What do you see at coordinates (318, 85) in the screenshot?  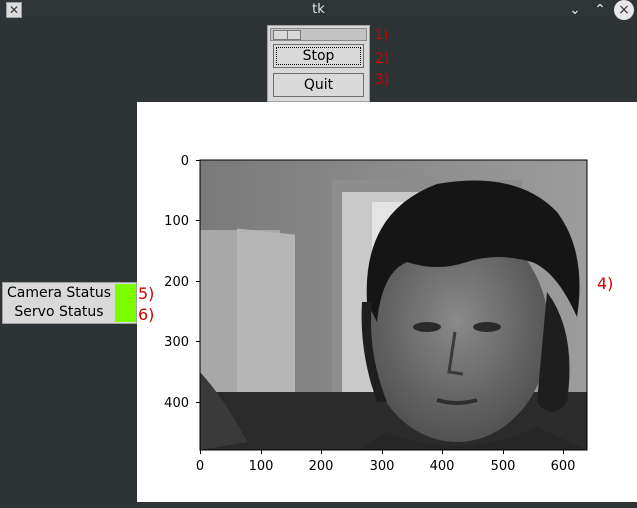 I see `quit-button: Quit` at bounding box center [318, 85].